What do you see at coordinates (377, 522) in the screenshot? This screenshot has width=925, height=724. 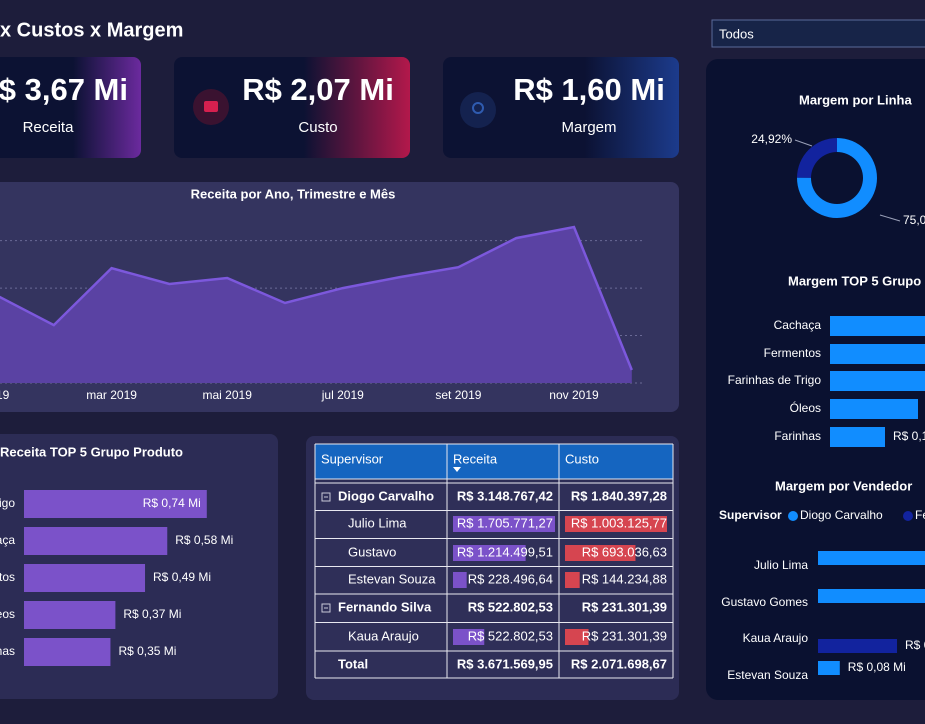 I see `row-label: Julio Lima` at bounding box center [377, 522].